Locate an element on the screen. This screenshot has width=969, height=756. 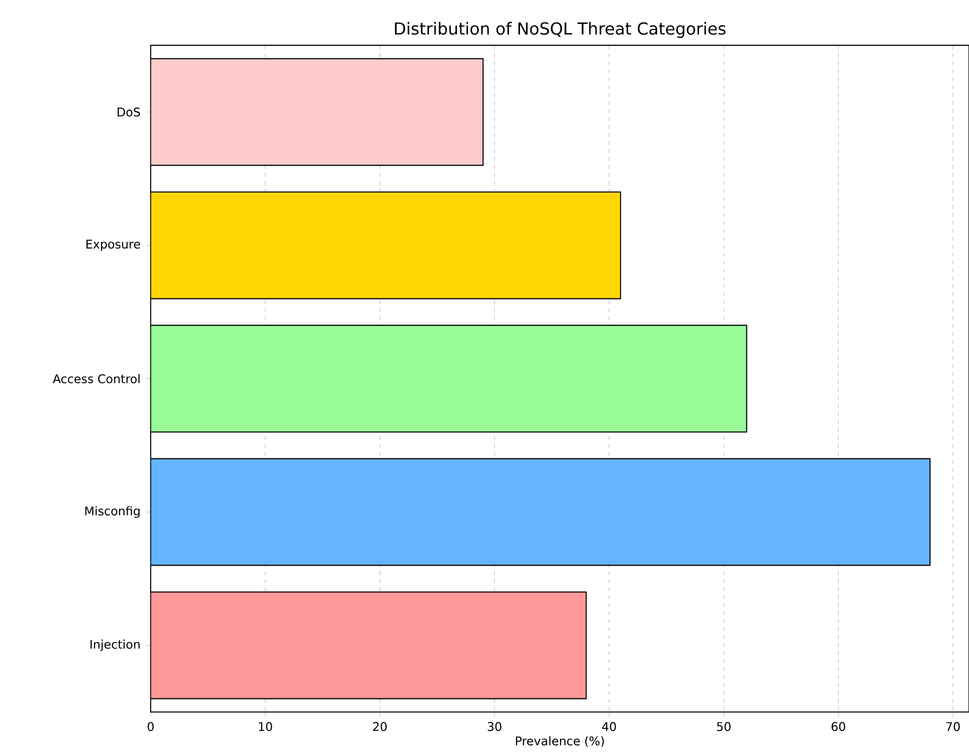
x-tick-label: 50 is located at coordinates (724, 727).